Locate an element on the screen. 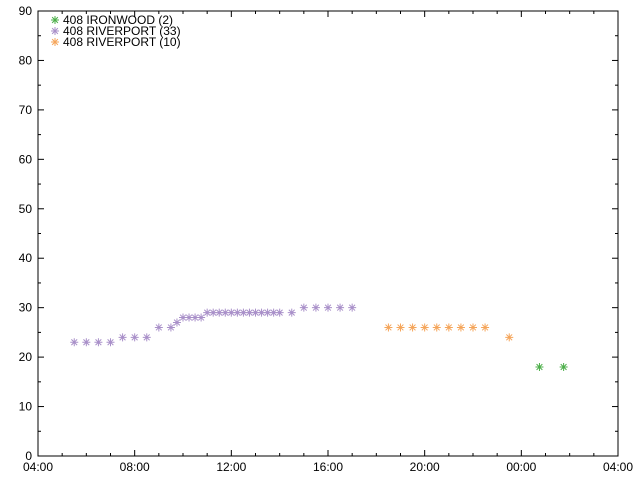  x-tick-label: 04:00 is located at coordinates (38, 467).